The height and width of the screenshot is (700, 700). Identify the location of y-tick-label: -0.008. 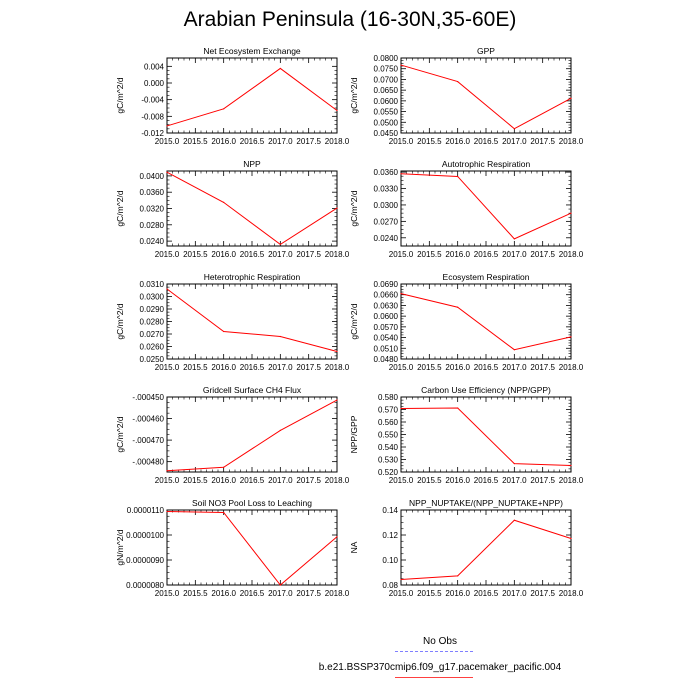
(152, 116).